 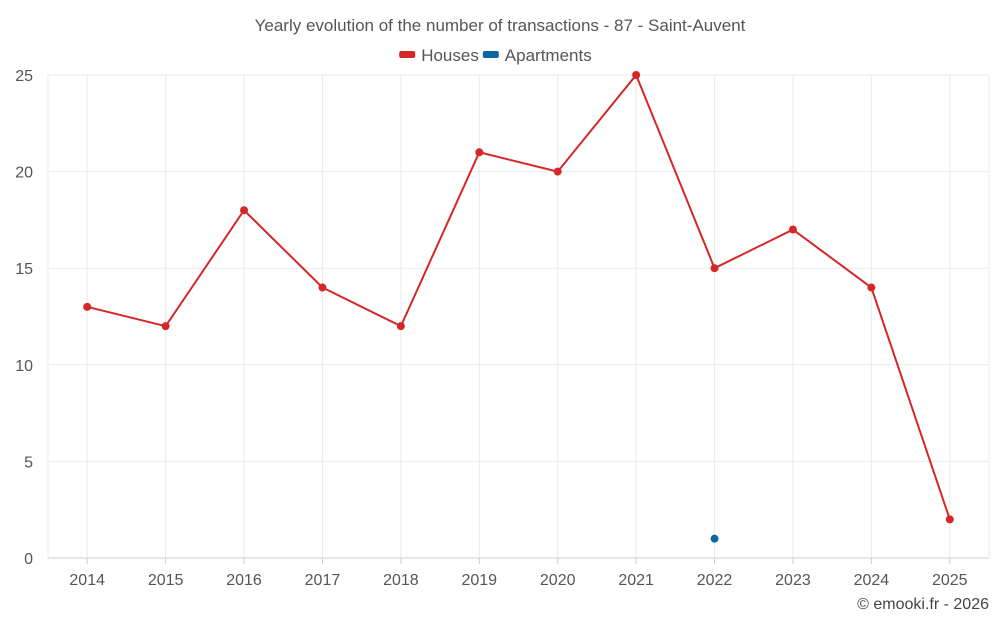 I want to click on x-tick-label: 2025, so click(x=950, y=580).